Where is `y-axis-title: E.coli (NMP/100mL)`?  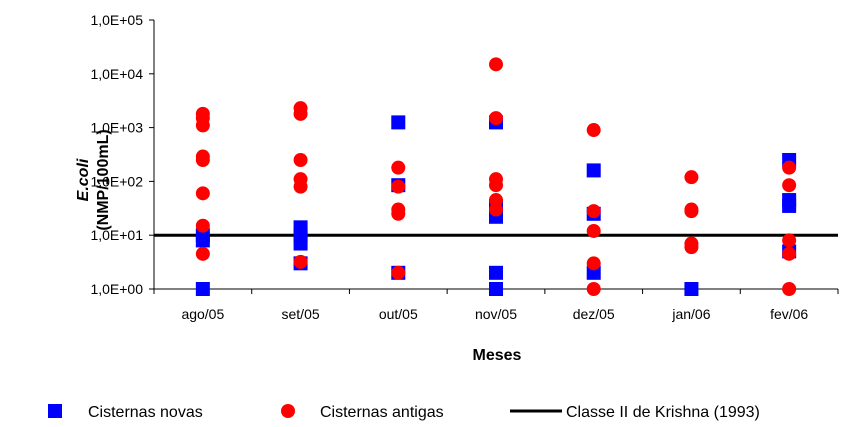
y-axis-title: E.coli (NMP/100mL) is located at coordinates (93, 179).